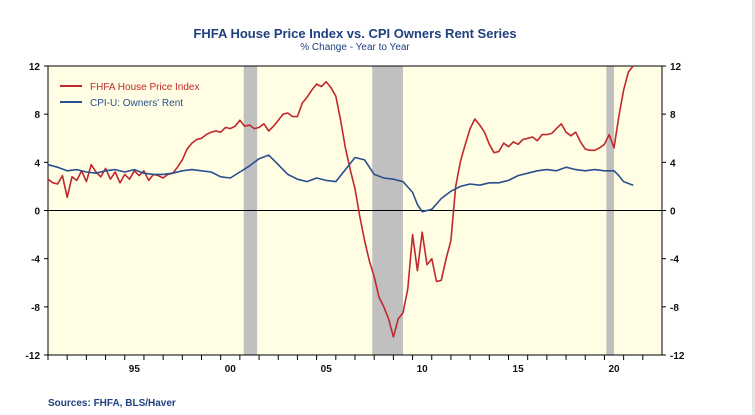  Describe the element at coordinates (677, 356) in the screenshot. I see `y-tick-label-right: -12` at that location.